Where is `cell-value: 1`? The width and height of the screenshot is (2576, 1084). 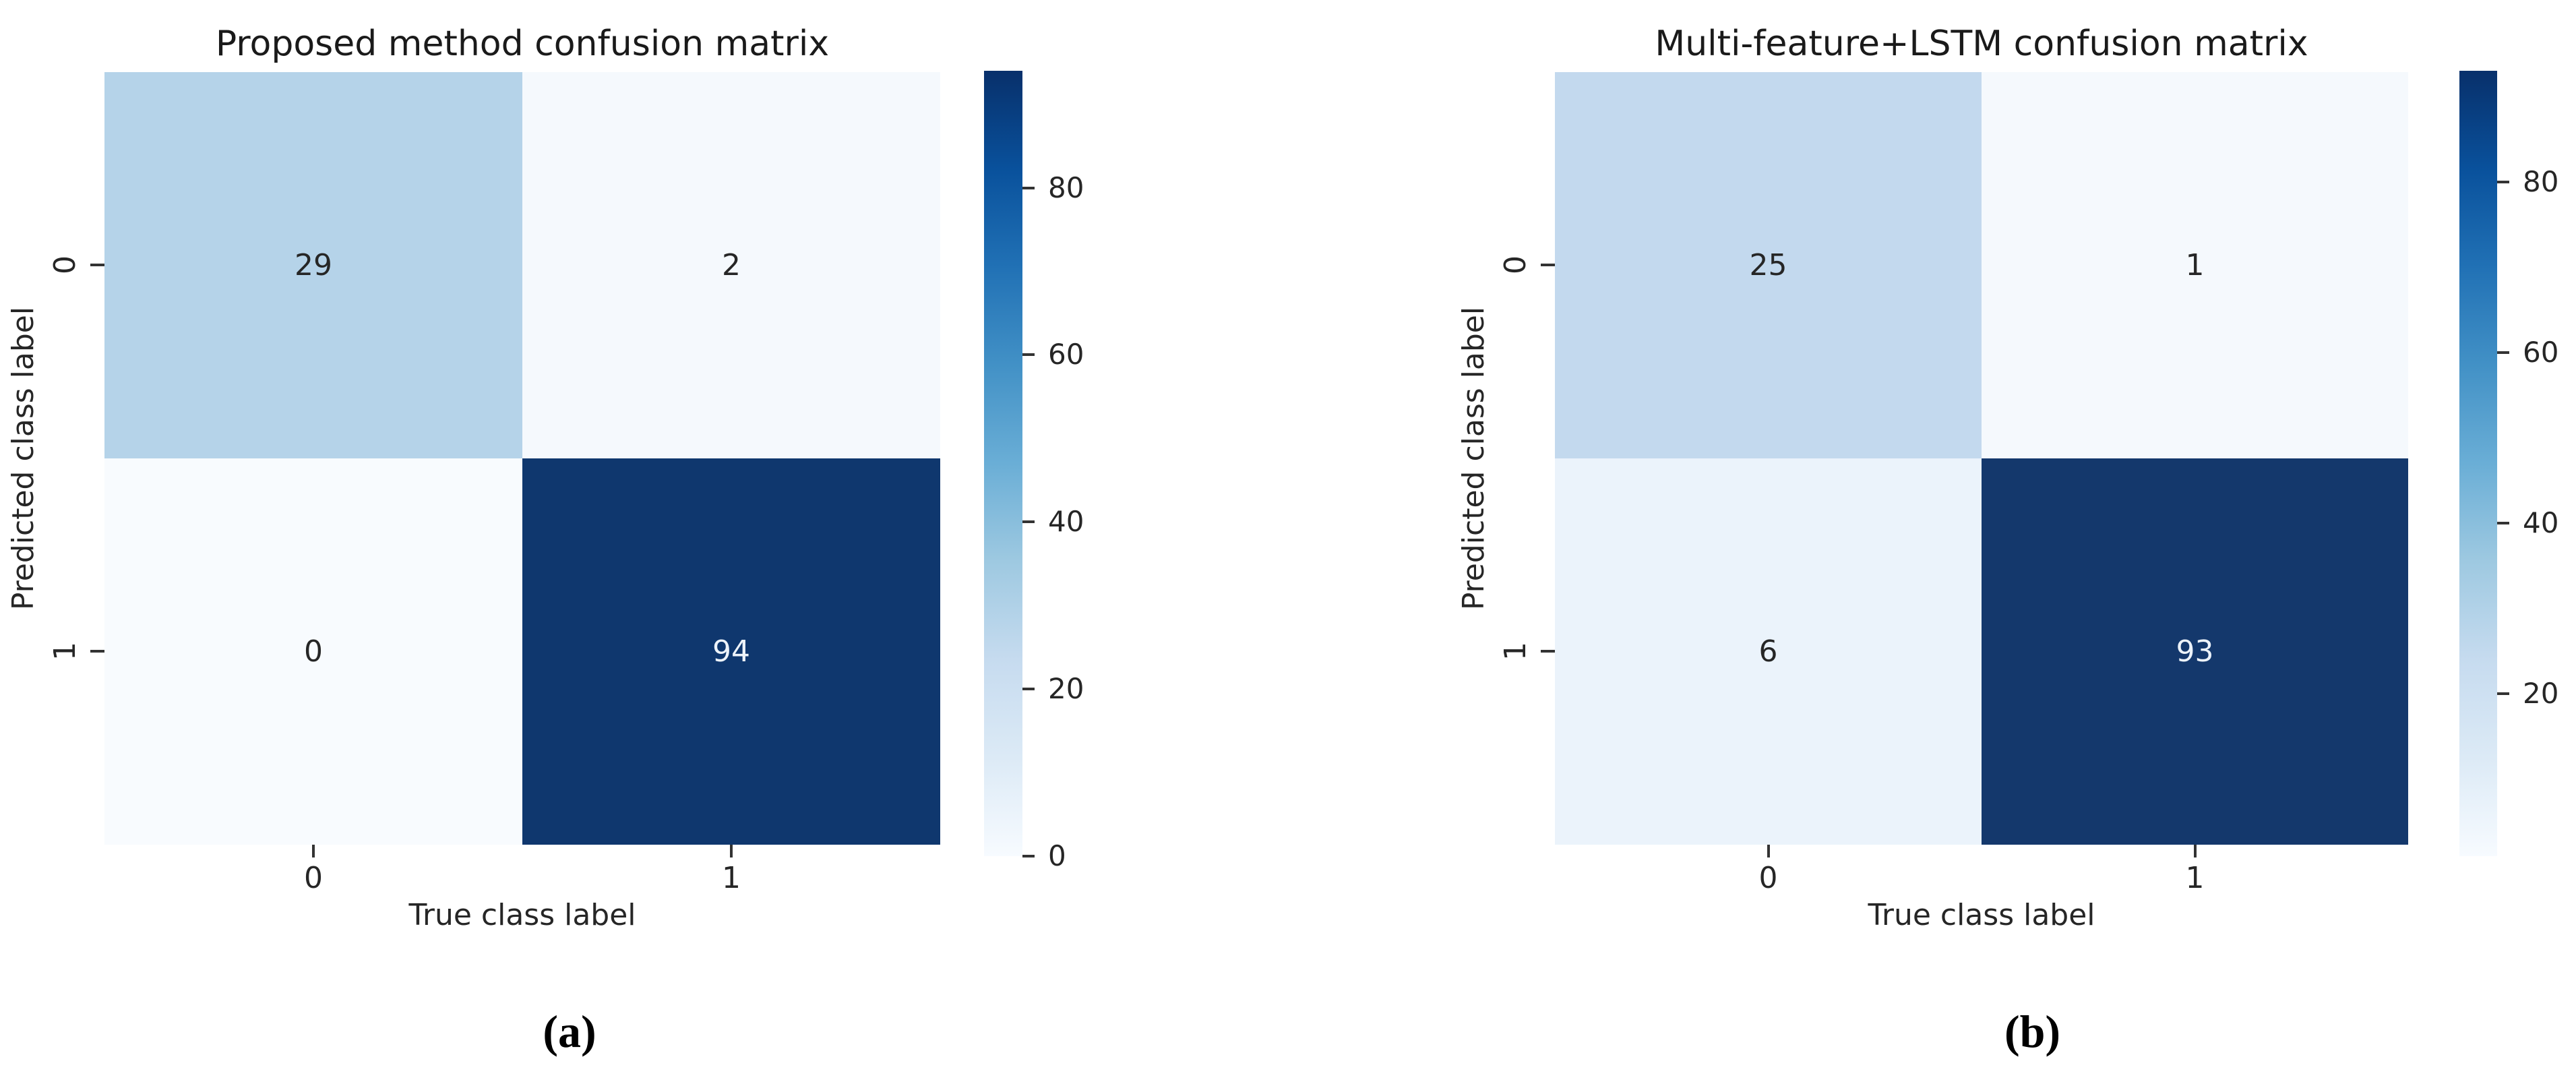 cell-value: 1 is located at coordinates (2195, 264).